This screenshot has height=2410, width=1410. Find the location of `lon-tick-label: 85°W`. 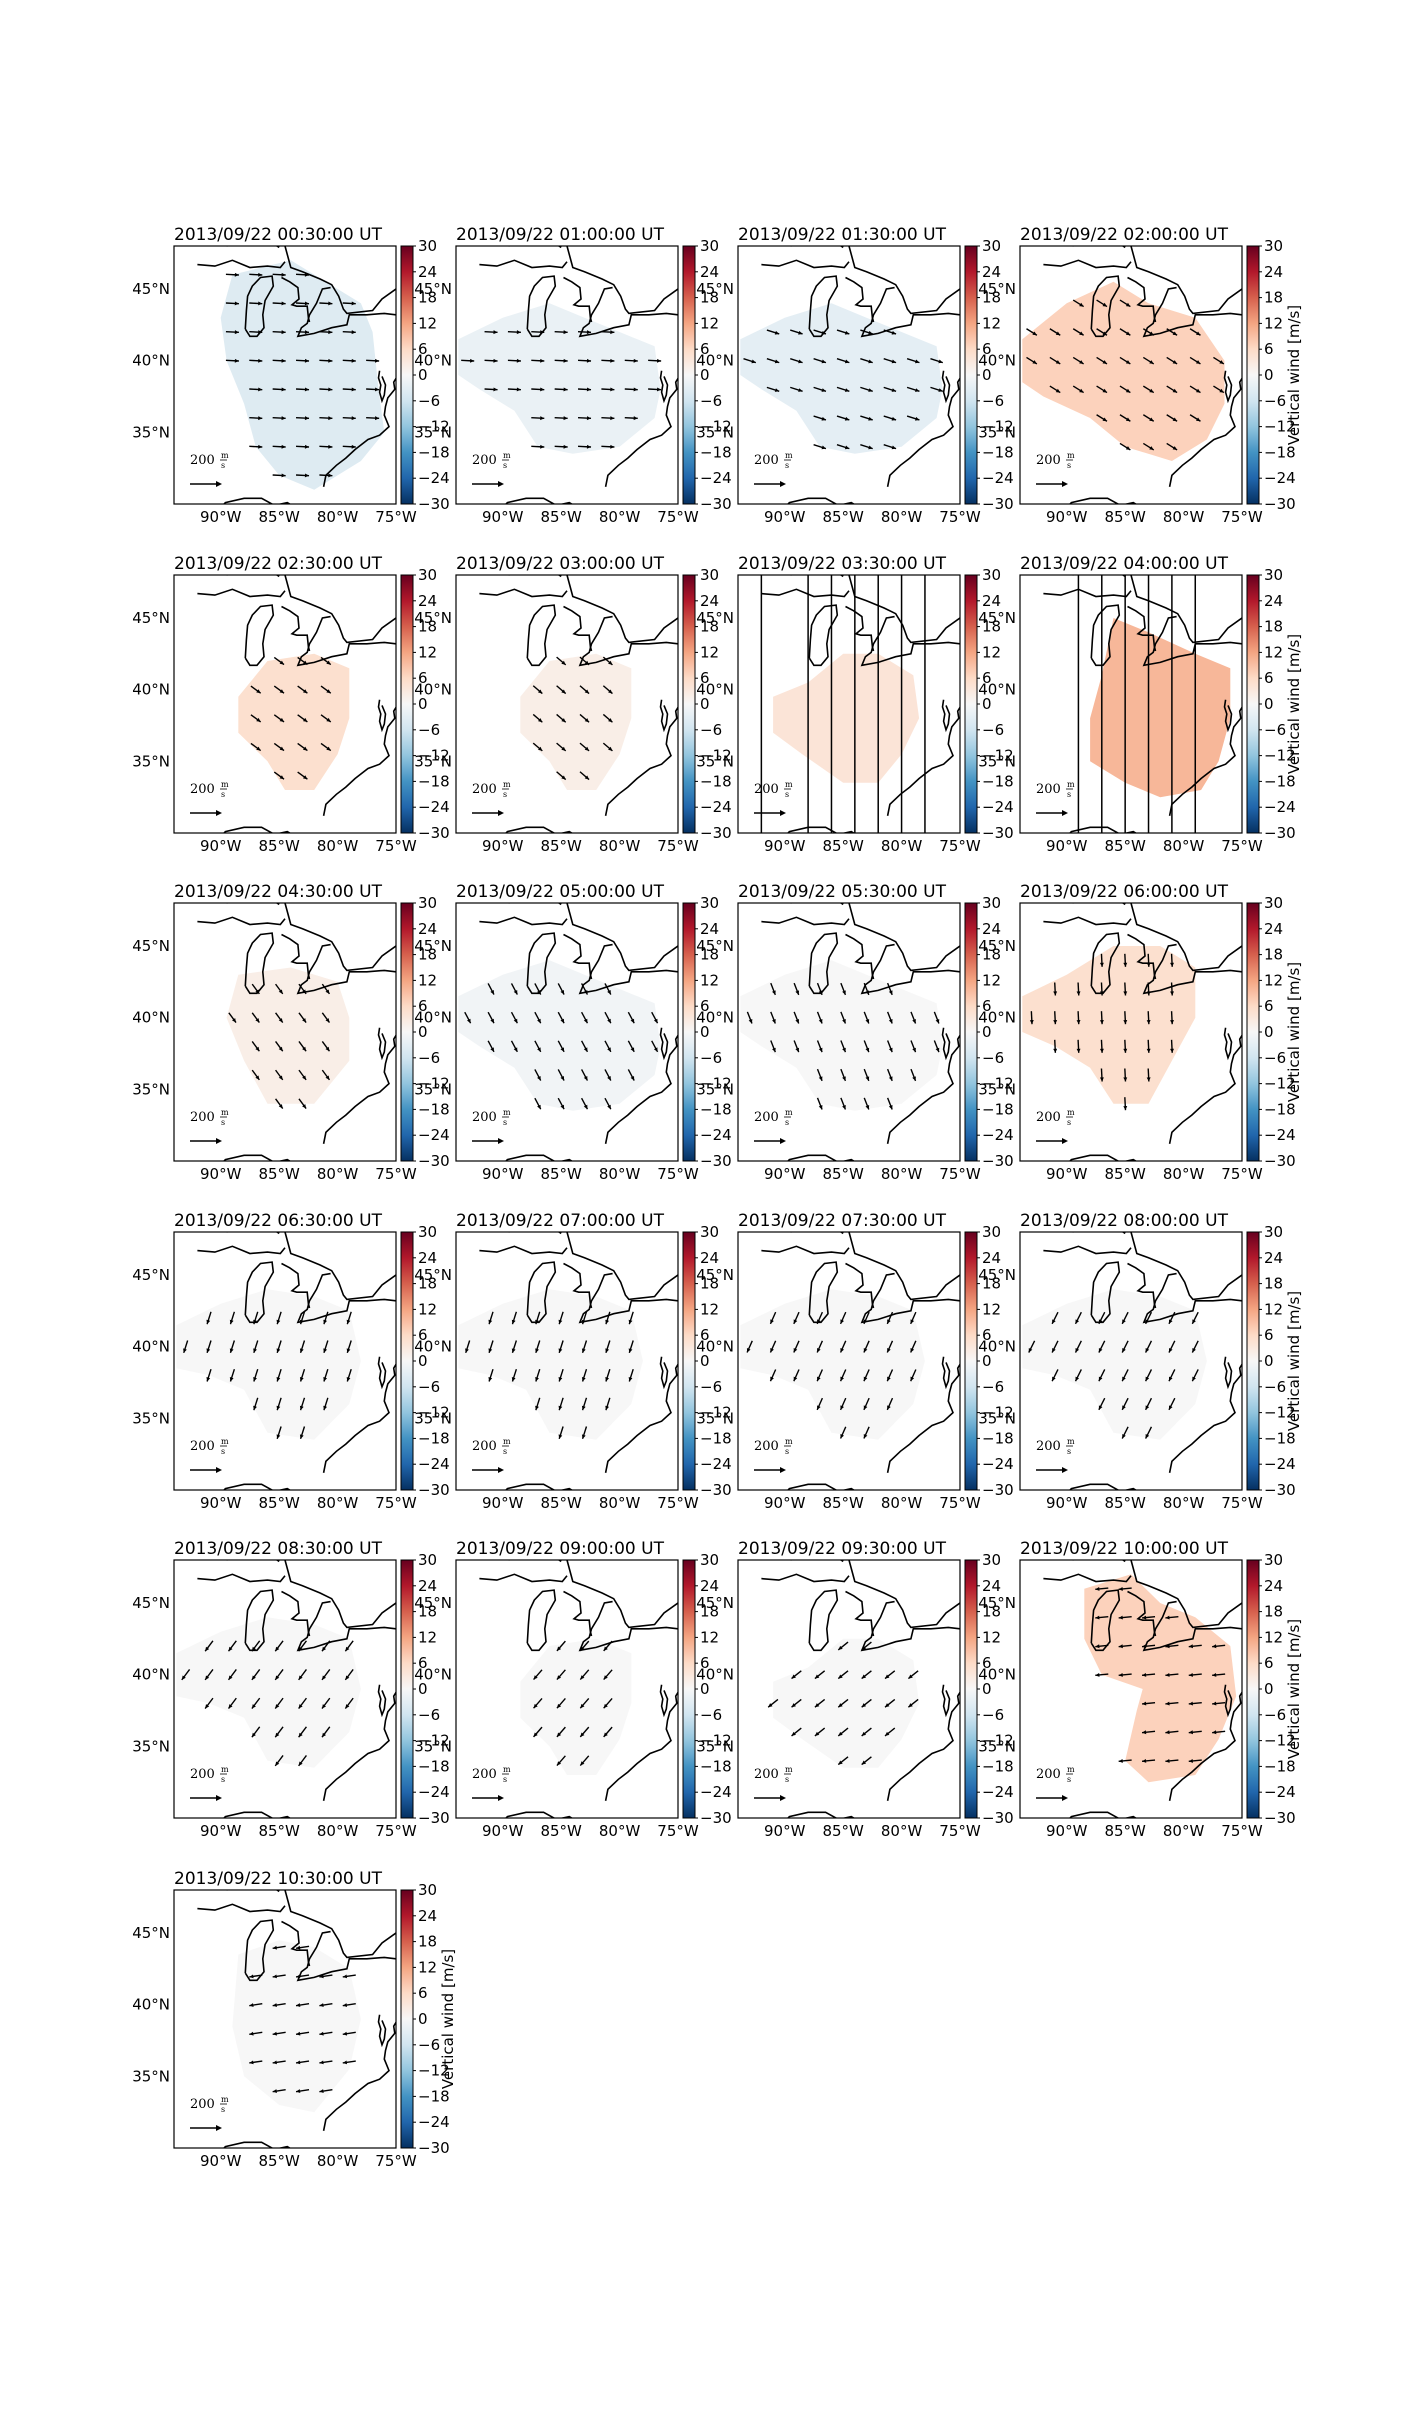

lon-tick-label: 85°W is located at coordinates (561, 846).